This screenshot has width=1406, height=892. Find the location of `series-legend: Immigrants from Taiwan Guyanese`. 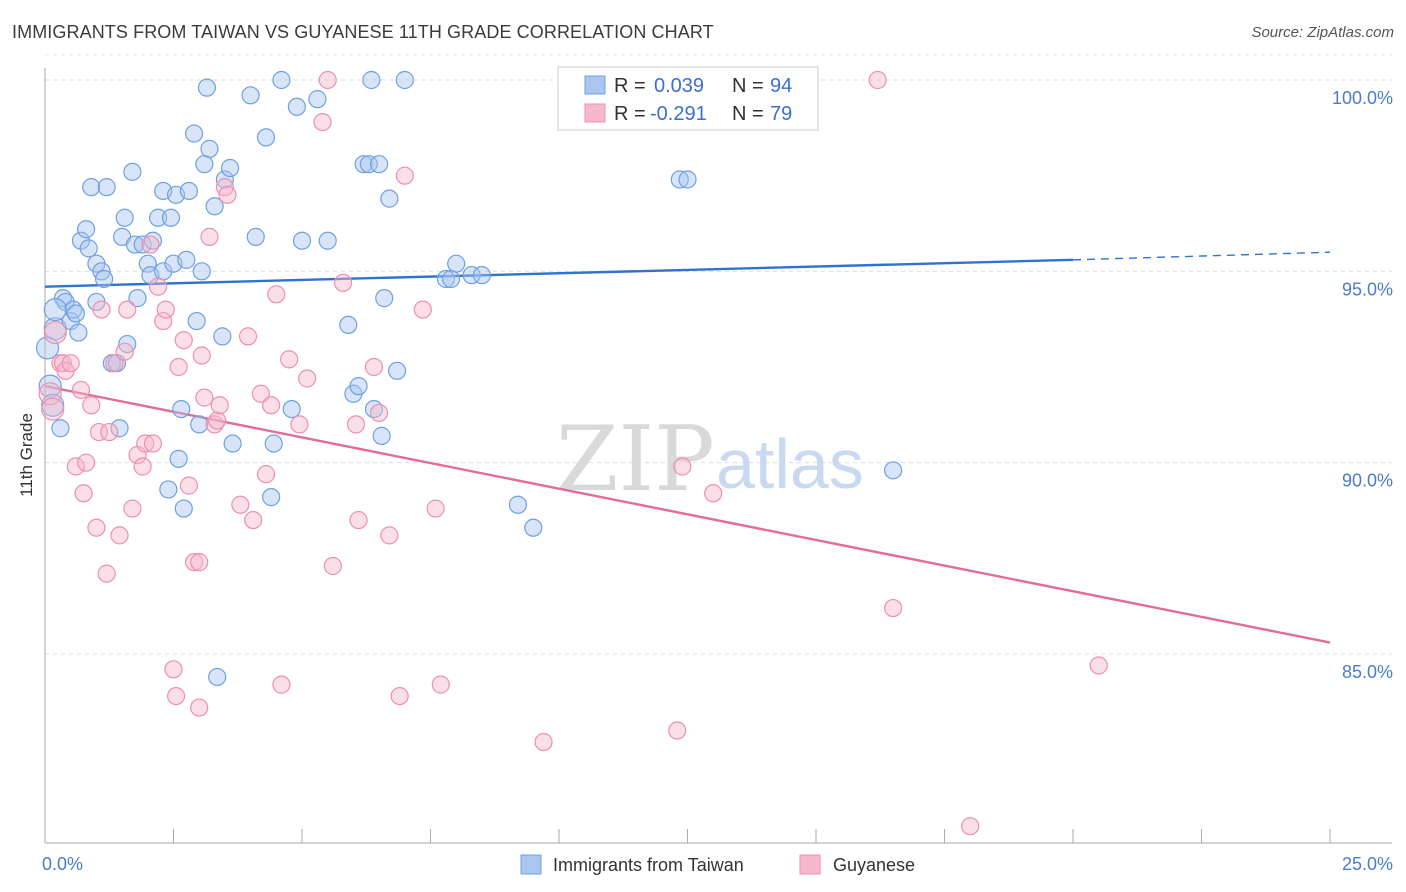

series-legend: Immigrants from Taiwan Guyanese is located at coordinates (717, 864).